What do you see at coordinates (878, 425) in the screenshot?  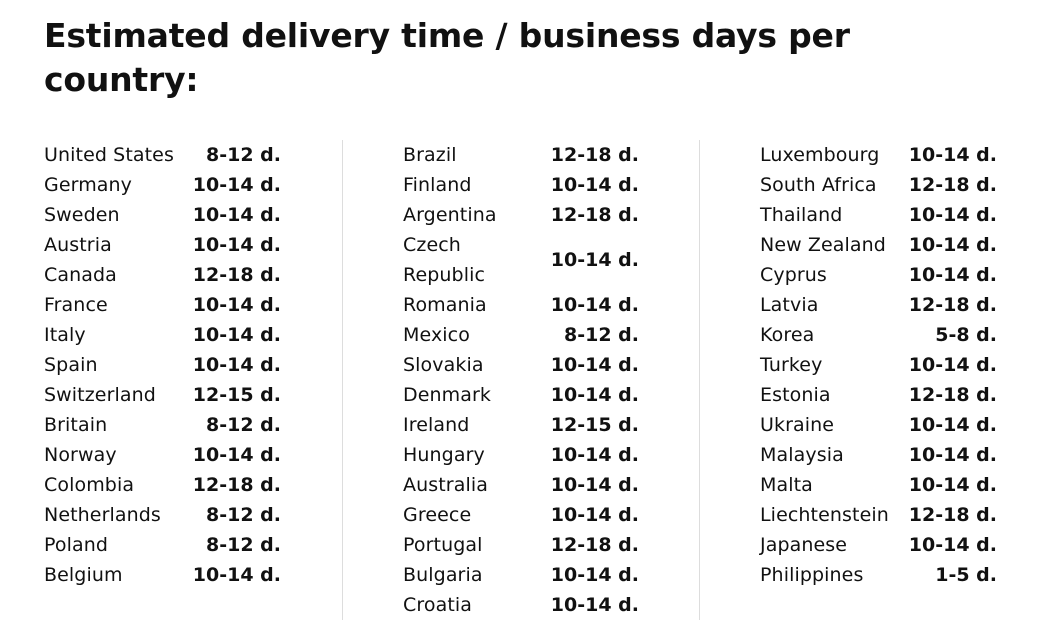 I see `country-row: Ukraine 10-14 d.` at bounding box center [878, 425].